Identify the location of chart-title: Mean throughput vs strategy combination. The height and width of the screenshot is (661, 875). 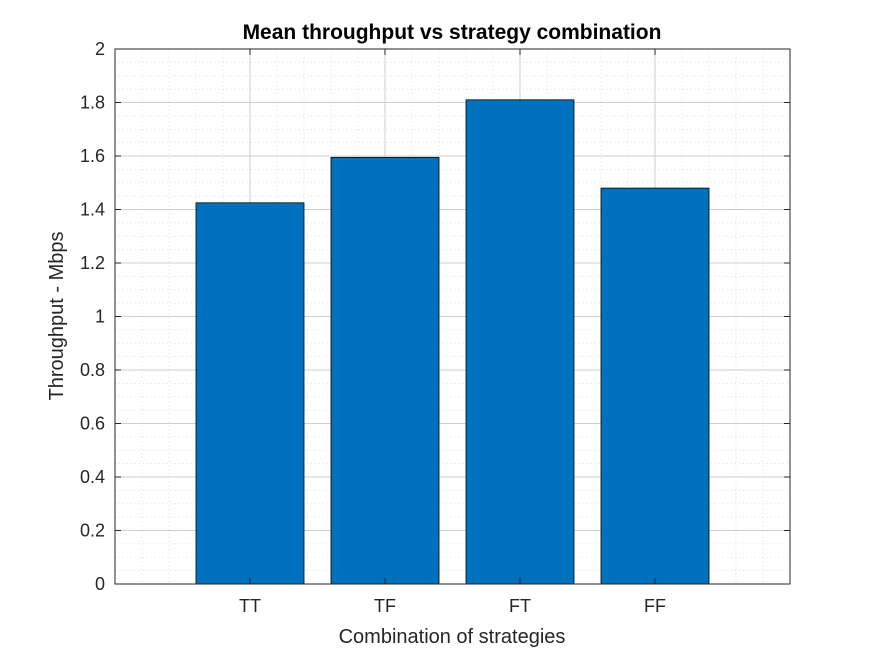
(452, 32).